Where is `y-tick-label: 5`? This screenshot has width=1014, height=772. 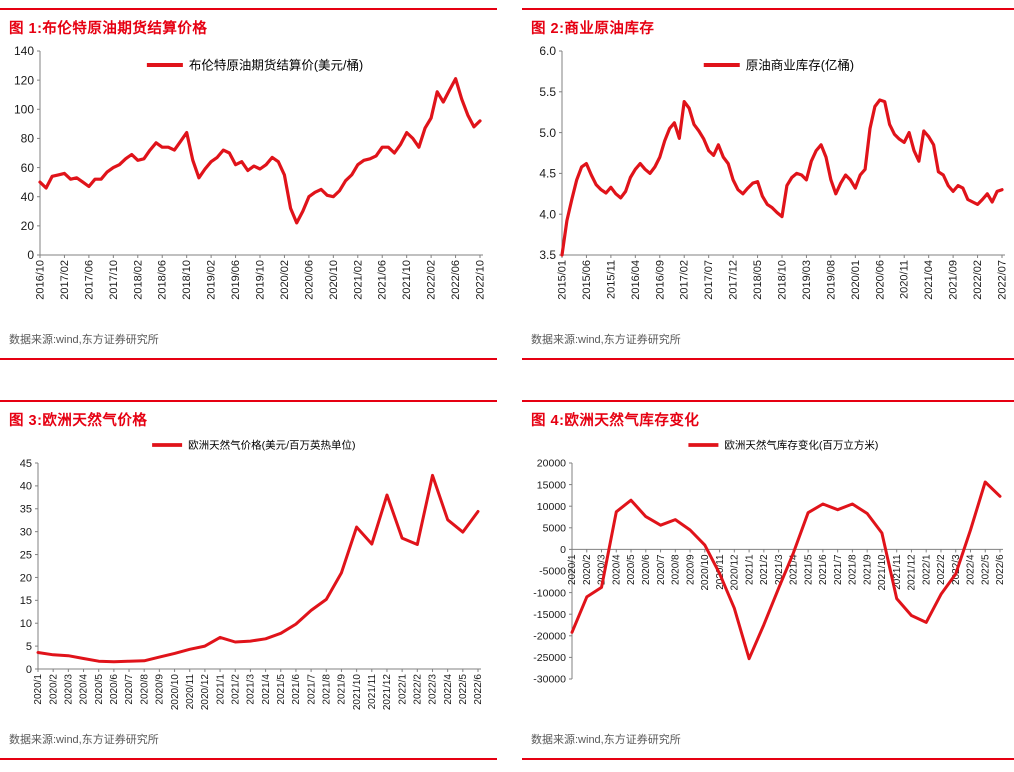
y-tick-label: 5 is located at coordinates (29, 647).